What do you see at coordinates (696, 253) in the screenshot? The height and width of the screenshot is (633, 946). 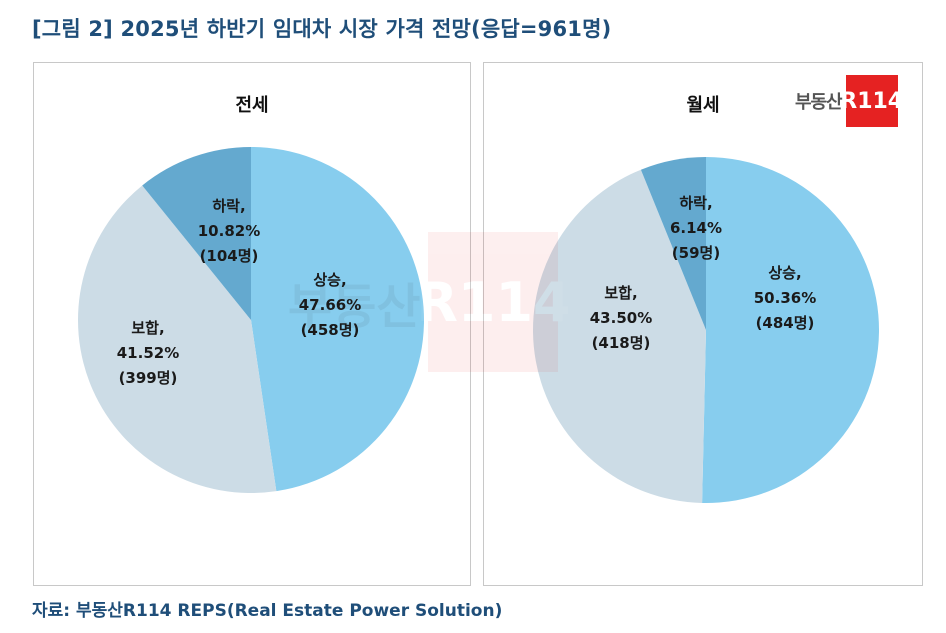 I see `slice-count-label: (59명)` at bounding box center [696, 253].